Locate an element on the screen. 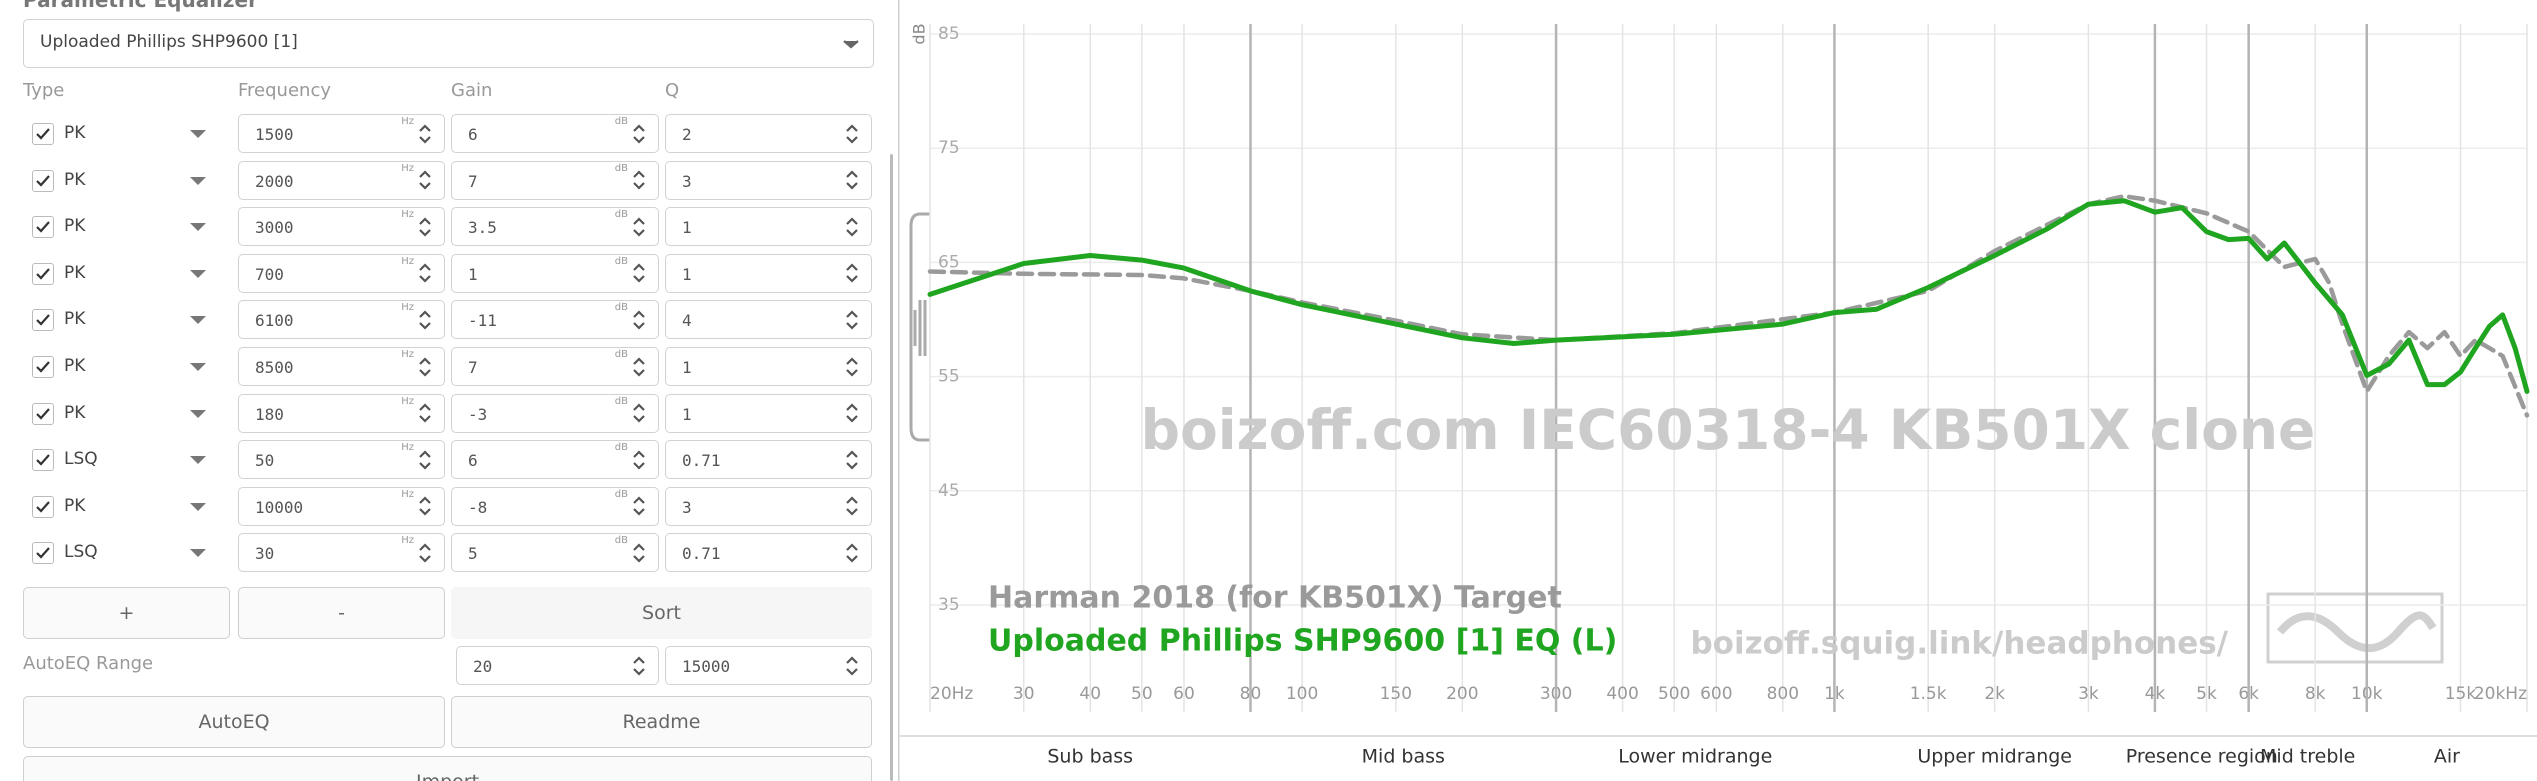 The height and width of the screenshot is (781, 2537). filter-freq-input: 10000 Hz is located at coordinates (341, 506).